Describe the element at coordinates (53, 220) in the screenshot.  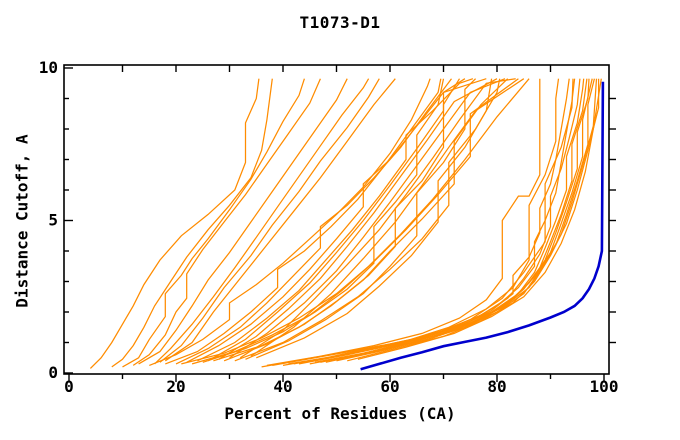
I see `y-tick-label: 5` at that location.